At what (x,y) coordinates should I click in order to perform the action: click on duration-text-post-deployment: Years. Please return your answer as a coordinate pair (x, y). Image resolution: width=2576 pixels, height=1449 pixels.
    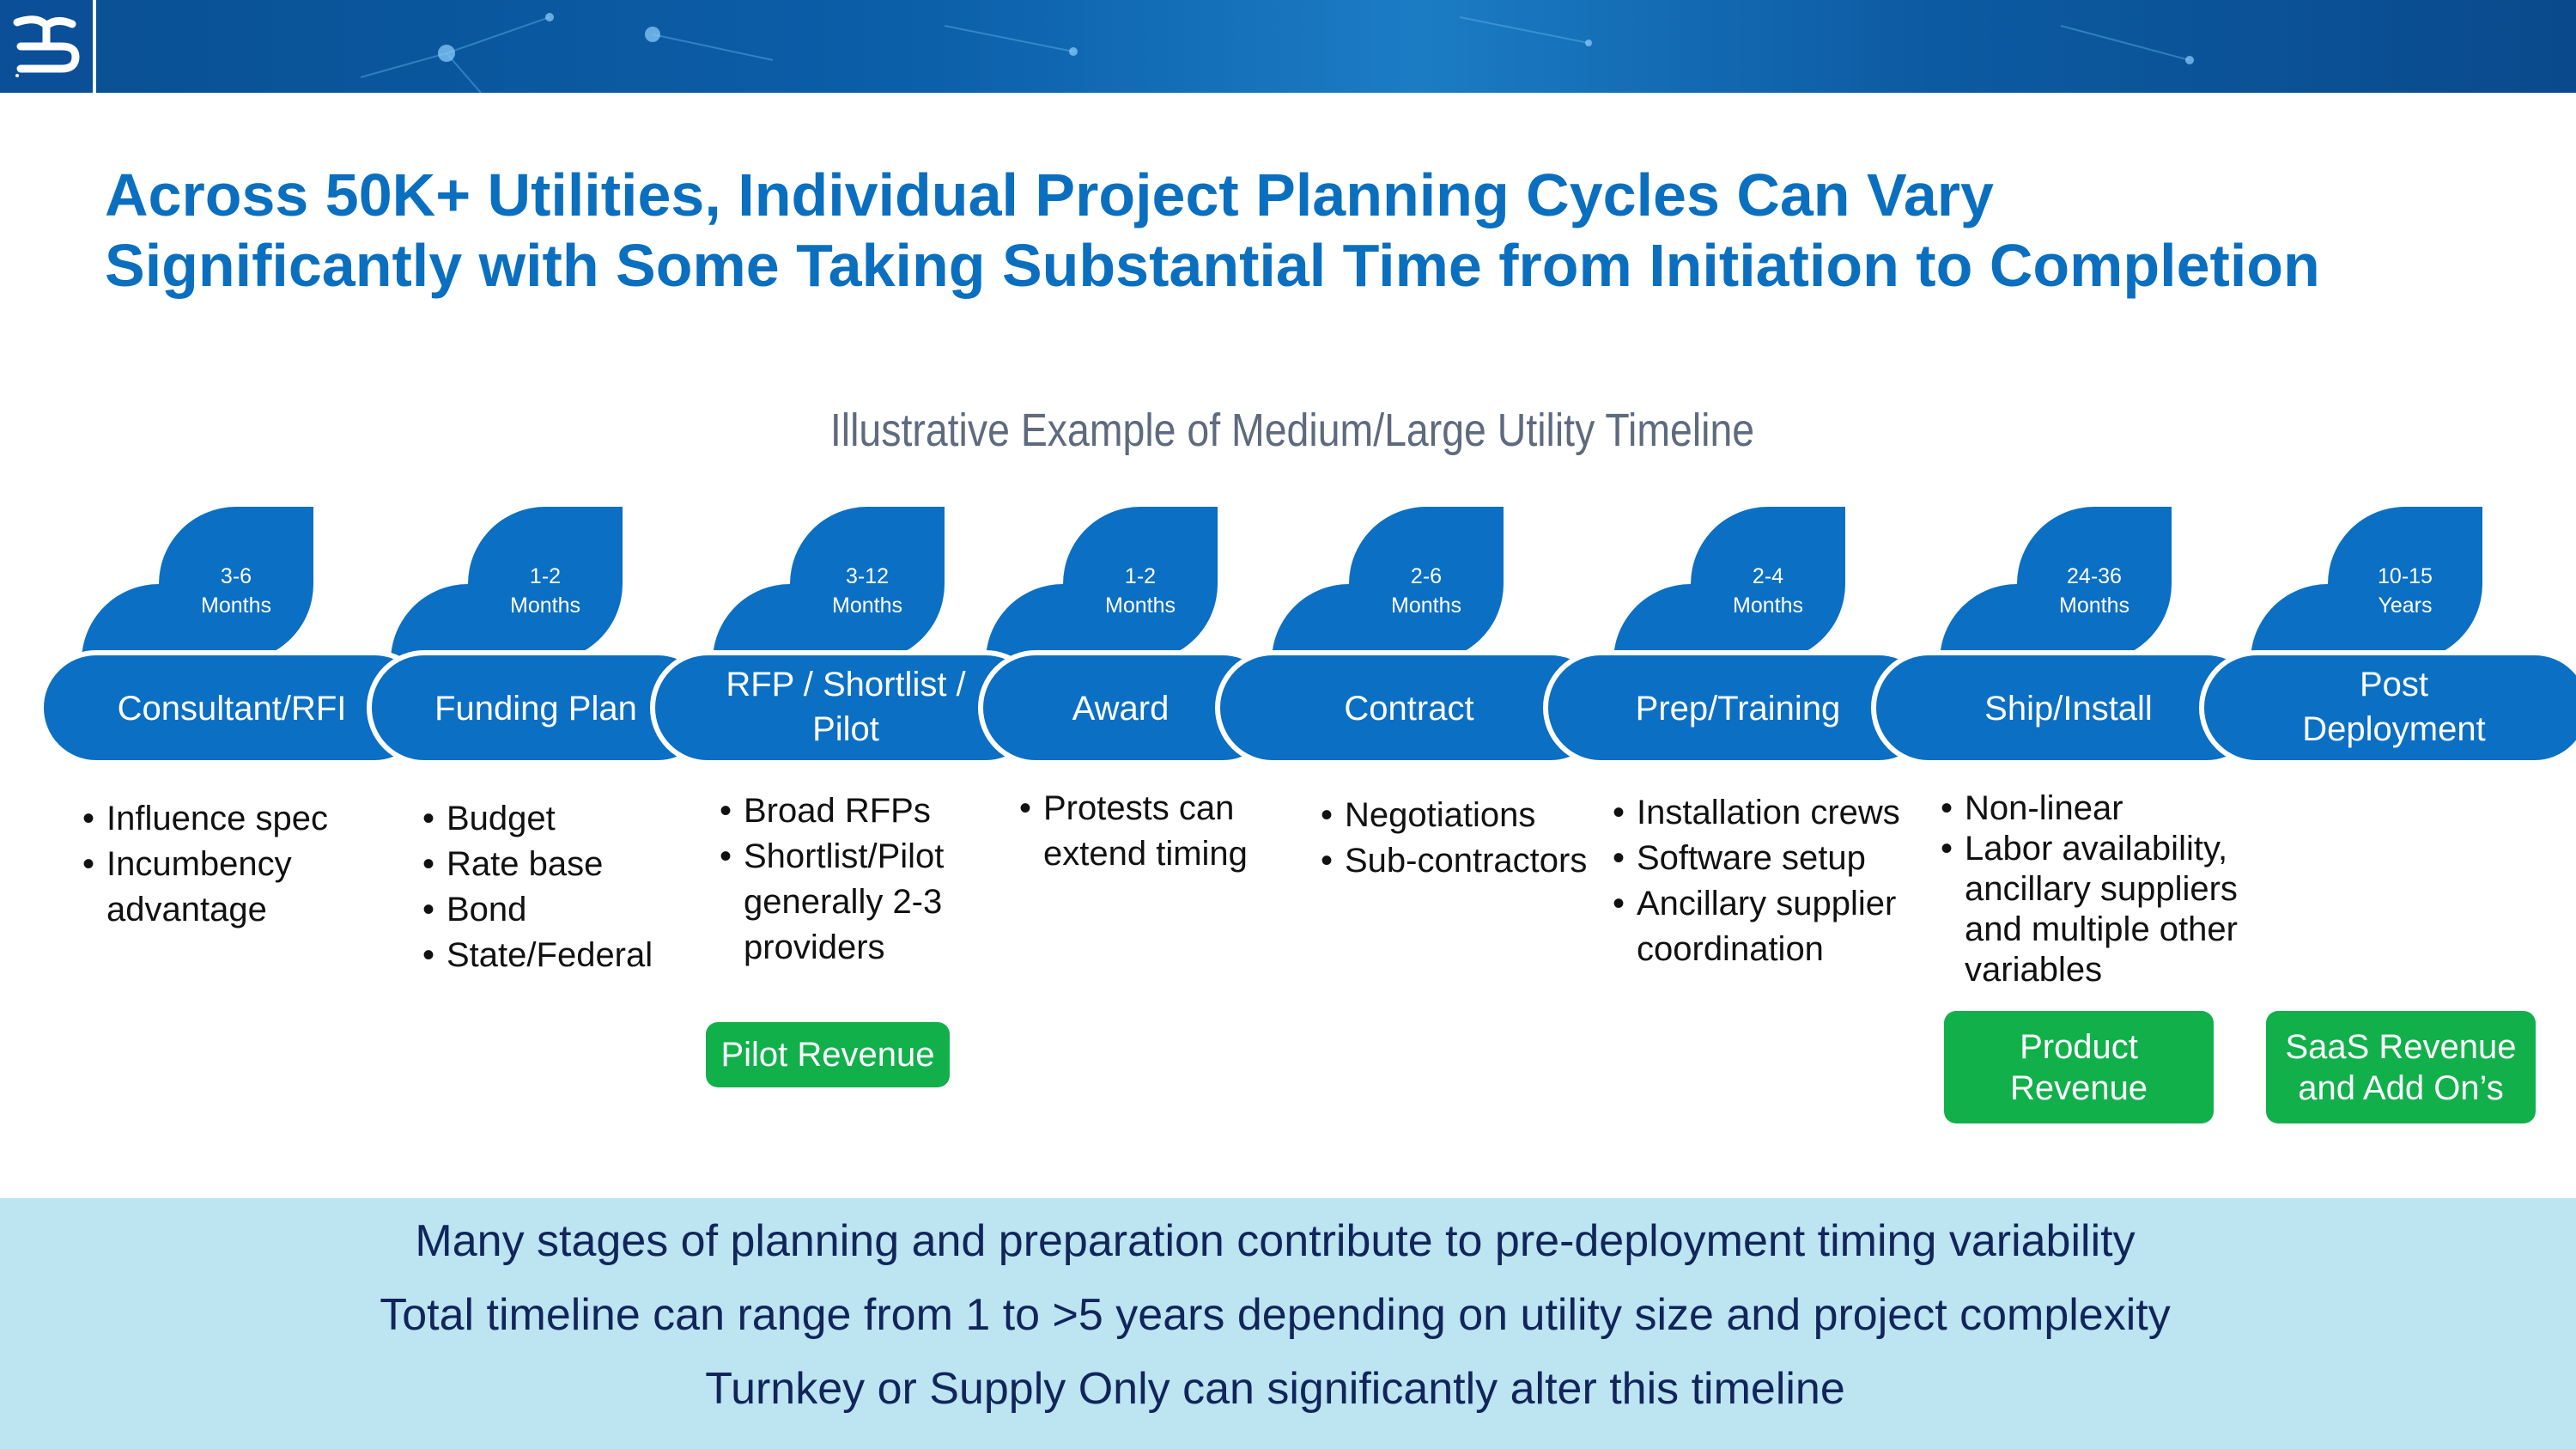
    Looking at the image, I should click on (2405, 606).